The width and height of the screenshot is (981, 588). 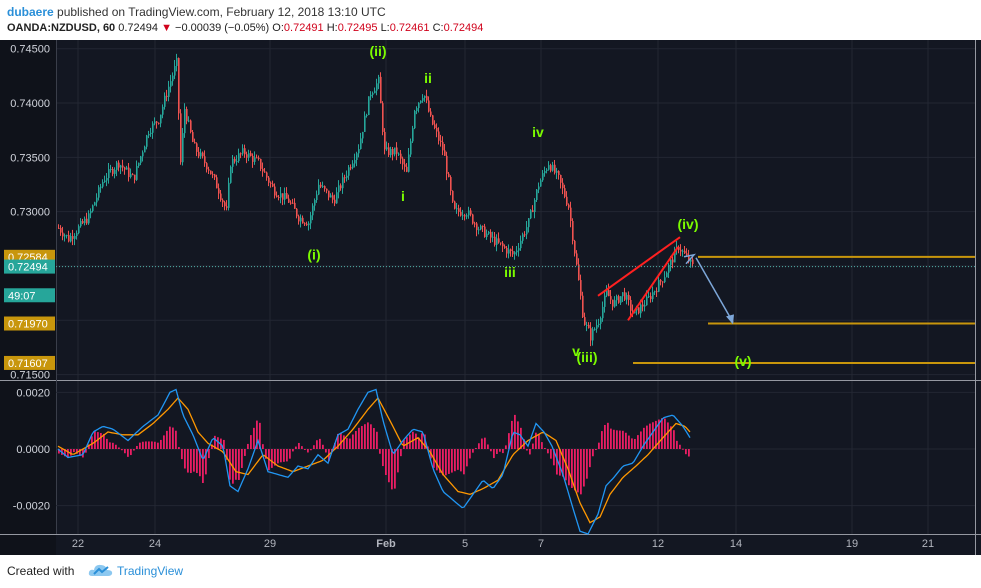 What do you see at coordinates (403, 196) in the screenshot?
I see `wave-label: i` at bounding box center [403, 196].